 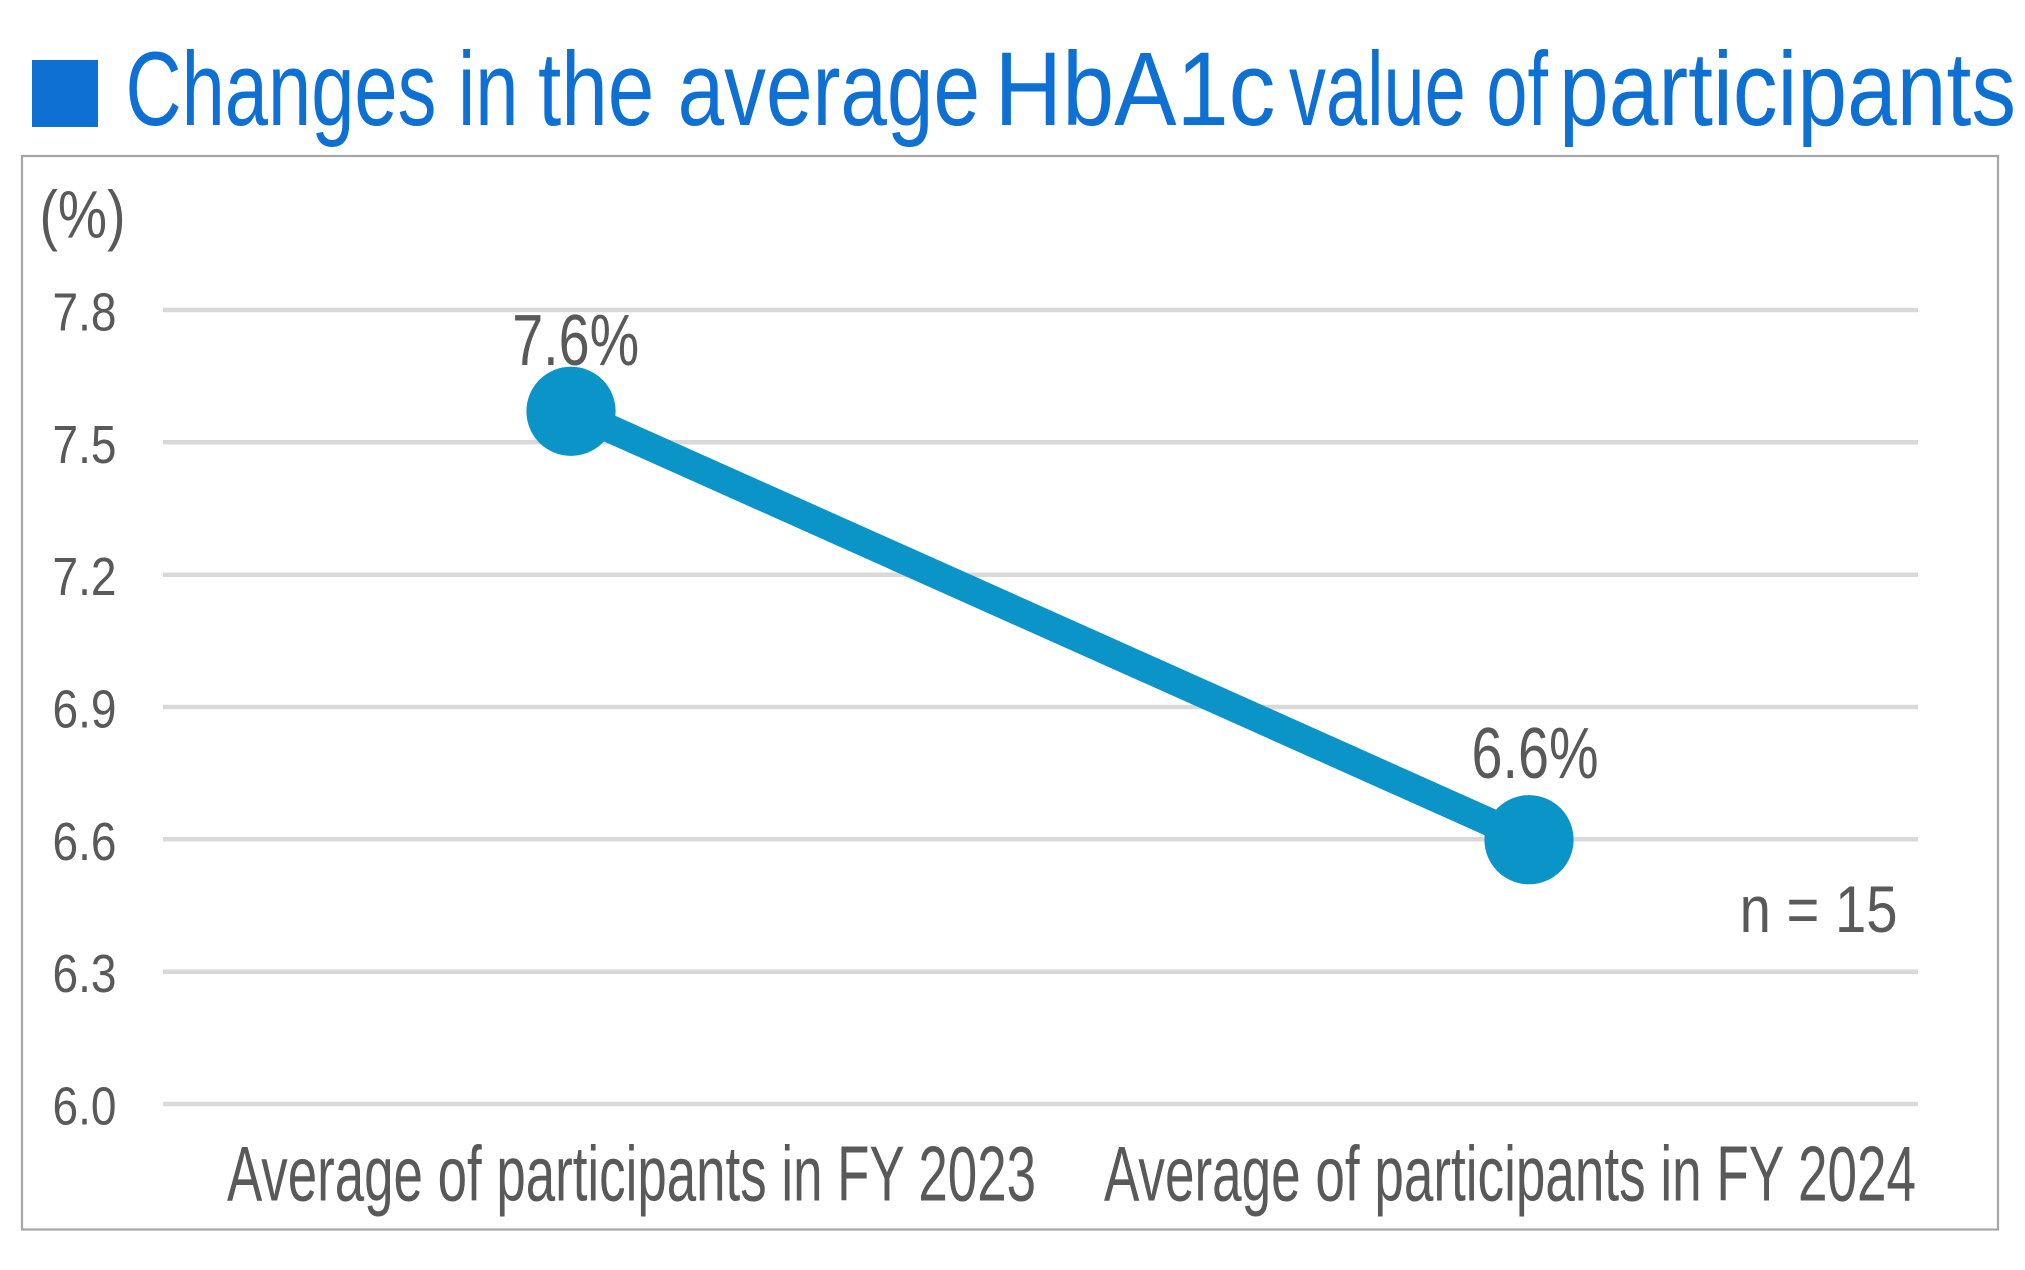 What do you see at coordinates (85, 710) in the screenshot?
I see `svg-text: 6.9` at bounding box center [85, 710].